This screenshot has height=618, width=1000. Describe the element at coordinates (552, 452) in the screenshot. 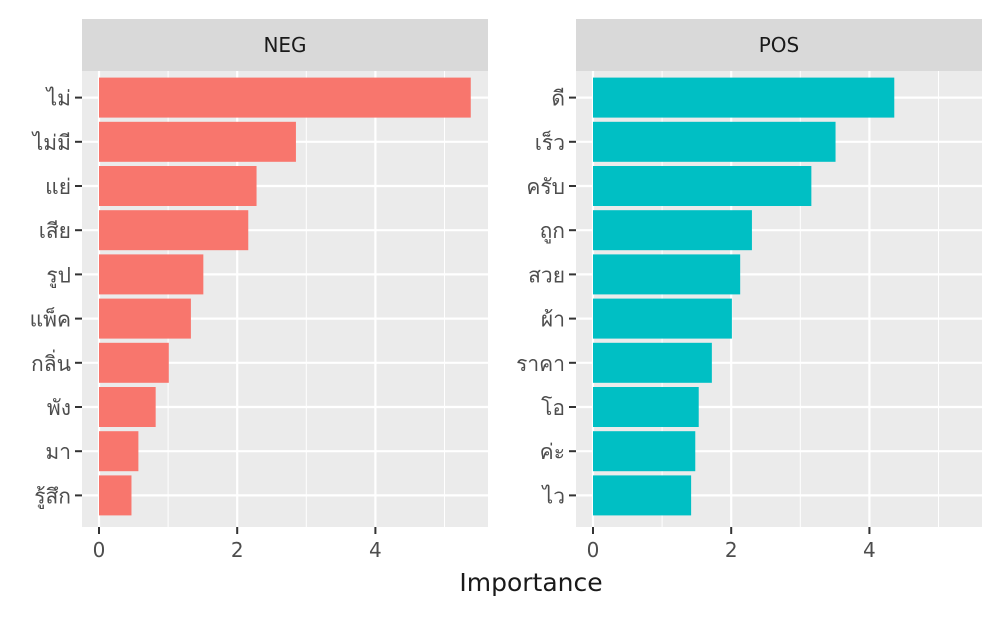

I see `y-tick-label: ค่ะ` at that location.